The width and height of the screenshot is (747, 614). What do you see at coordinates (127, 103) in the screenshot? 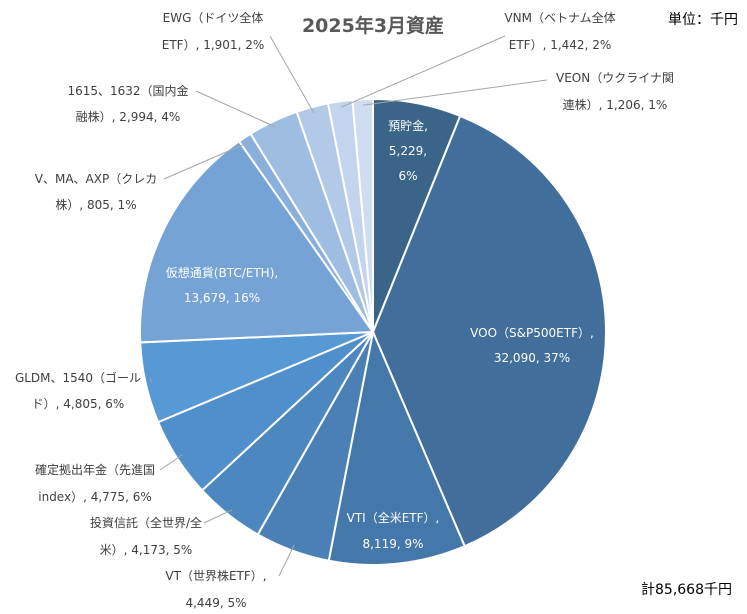
I see `data-label-9: 1615、1632（国内金融株）, 2,994, 4%` at bounding box center [127, 103].